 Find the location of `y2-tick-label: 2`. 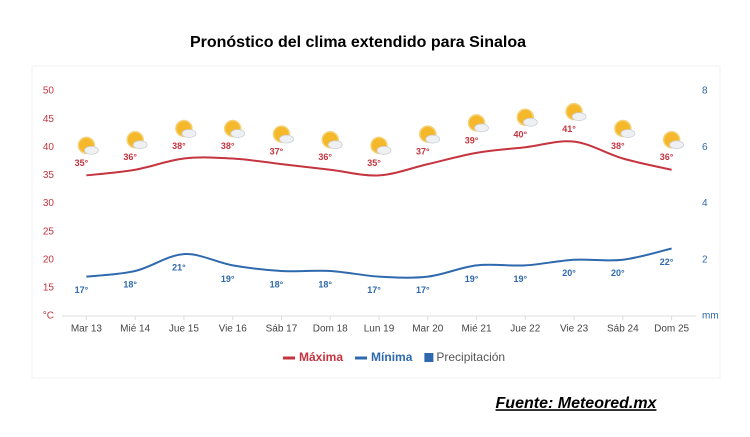

y2-tick-label: 2 is located at coordinates (705, 259).